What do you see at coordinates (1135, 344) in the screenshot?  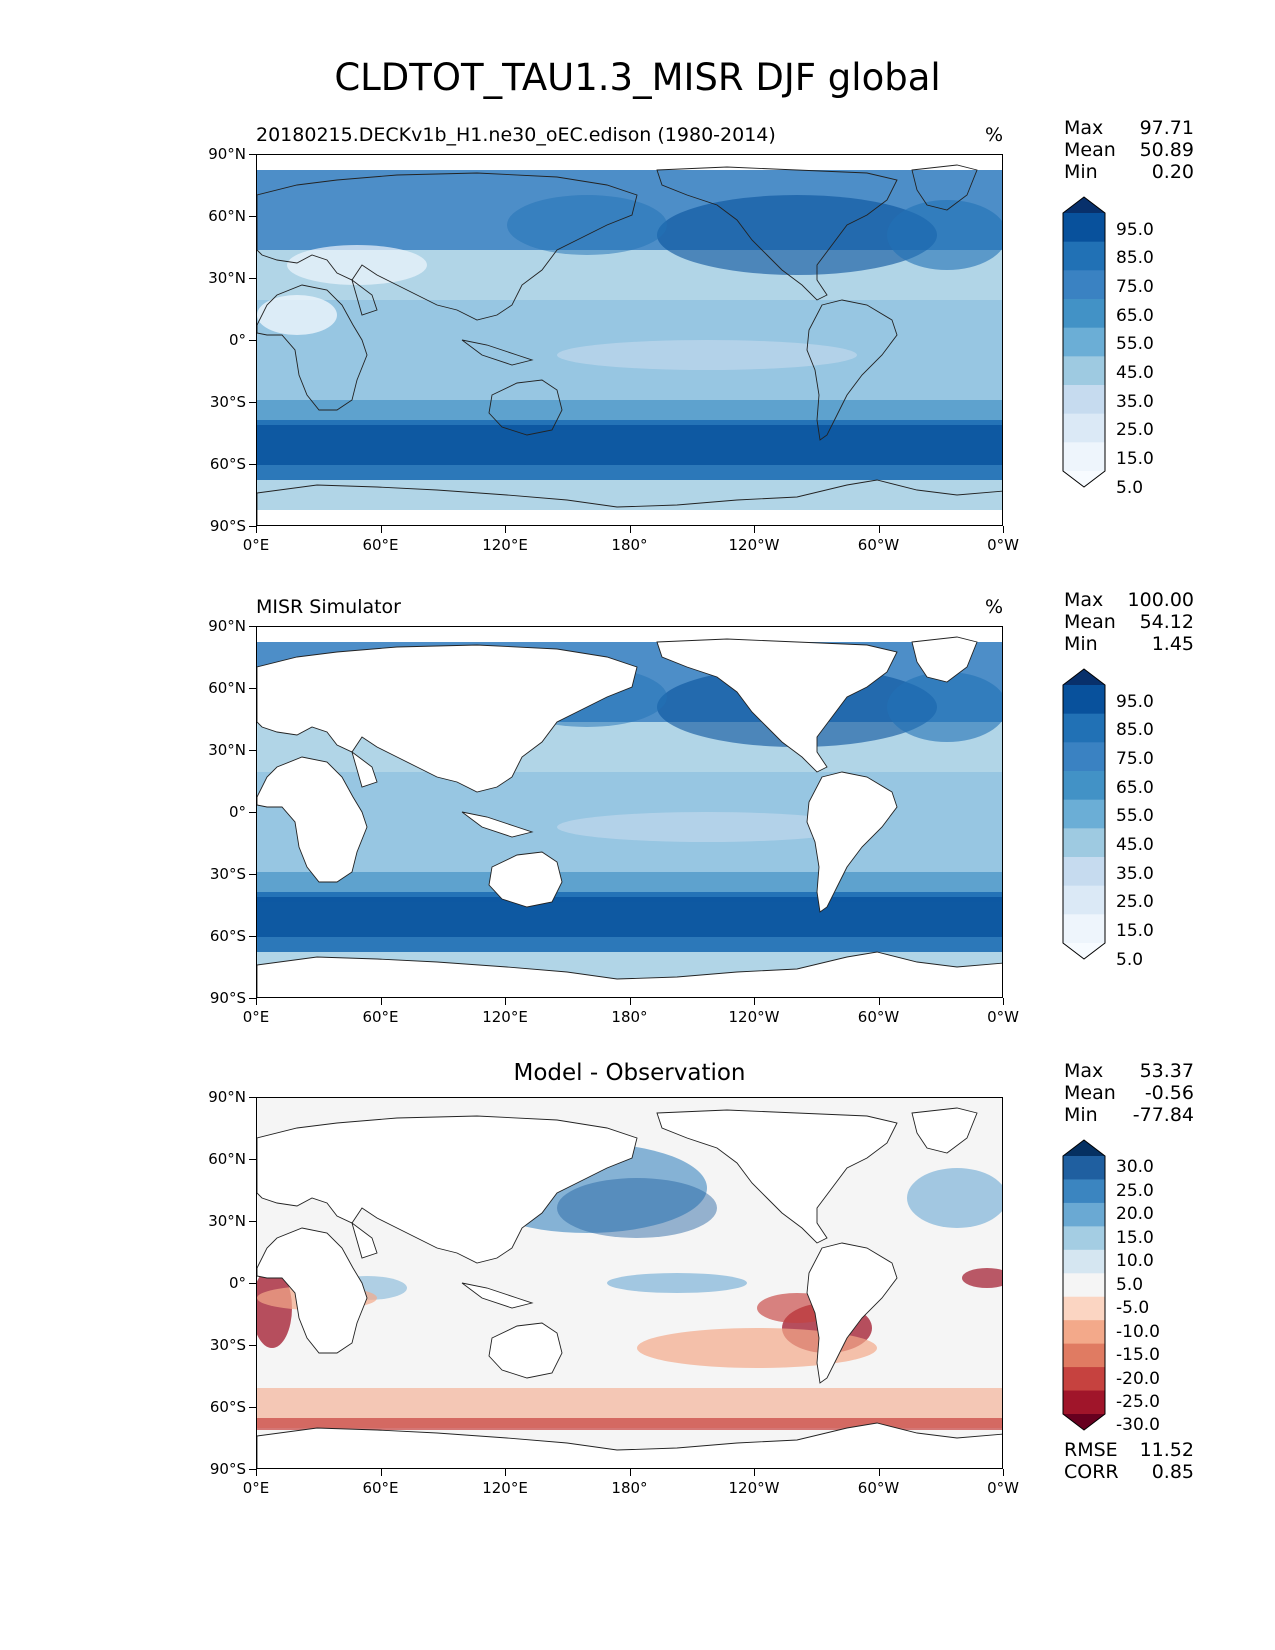 I see `colorbar-tick-label: 55.0` at bounding box center [1135, 344].